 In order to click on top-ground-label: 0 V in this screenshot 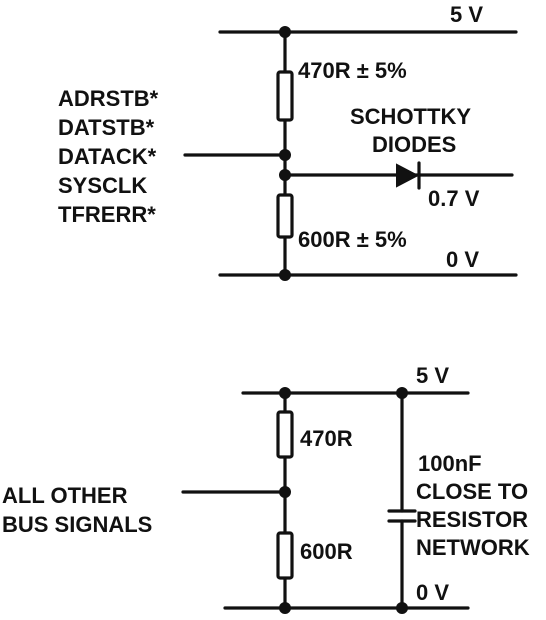, I will do `click(462, 259)`.